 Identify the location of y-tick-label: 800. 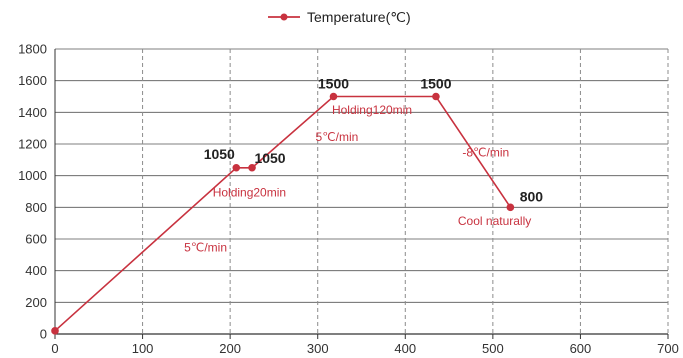
(36, 207).